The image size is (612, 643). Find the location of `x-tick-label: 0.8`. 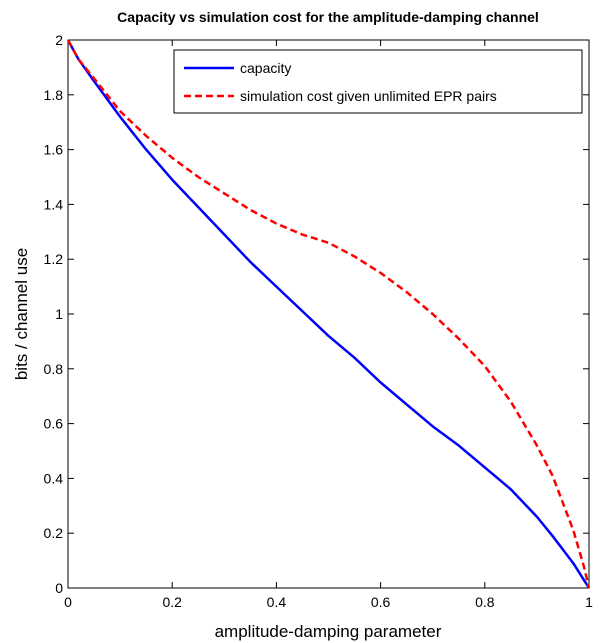

x-tick-label: 0.8 is located at coordinates (485, 602).